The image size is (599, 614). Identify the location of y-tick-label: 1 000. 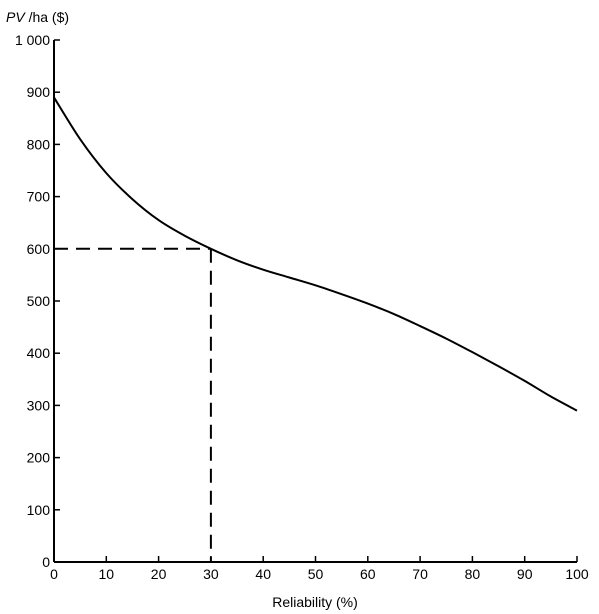
(32, 40).